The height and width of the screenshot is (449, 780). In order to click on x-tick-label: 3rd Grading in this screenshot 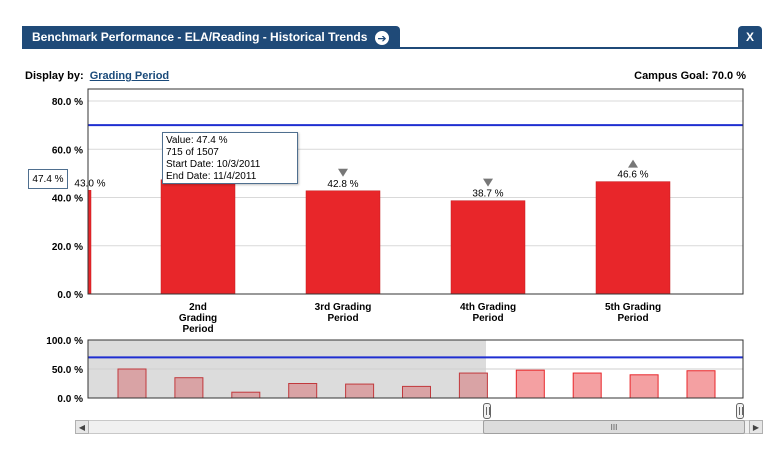, I will do `click(343, 307)`.